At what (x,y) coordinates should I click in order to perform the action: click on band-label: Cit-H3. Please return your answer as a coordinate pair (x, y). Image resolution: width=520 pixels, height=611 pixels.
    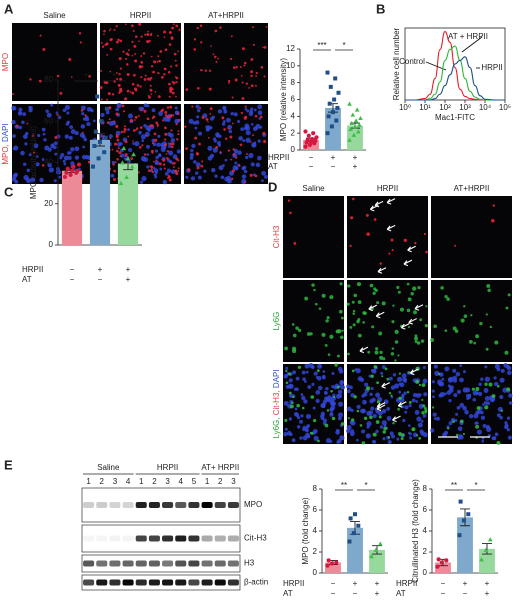
    Looking at the image, I should click on (255, 538).